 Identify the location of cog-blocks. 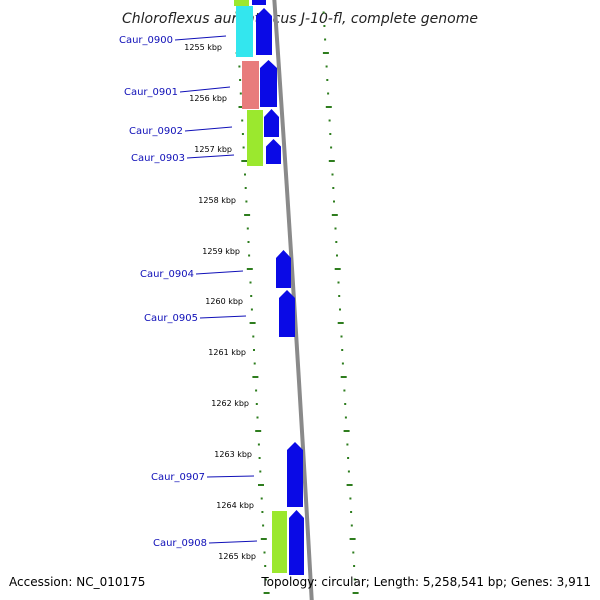
(260, 286).